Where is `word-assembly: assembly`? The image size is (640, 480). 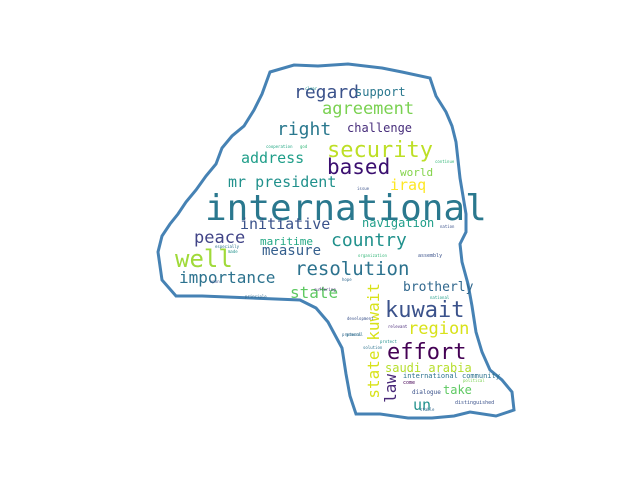 word-assembly: assembly is located at coordinates (430, 256).